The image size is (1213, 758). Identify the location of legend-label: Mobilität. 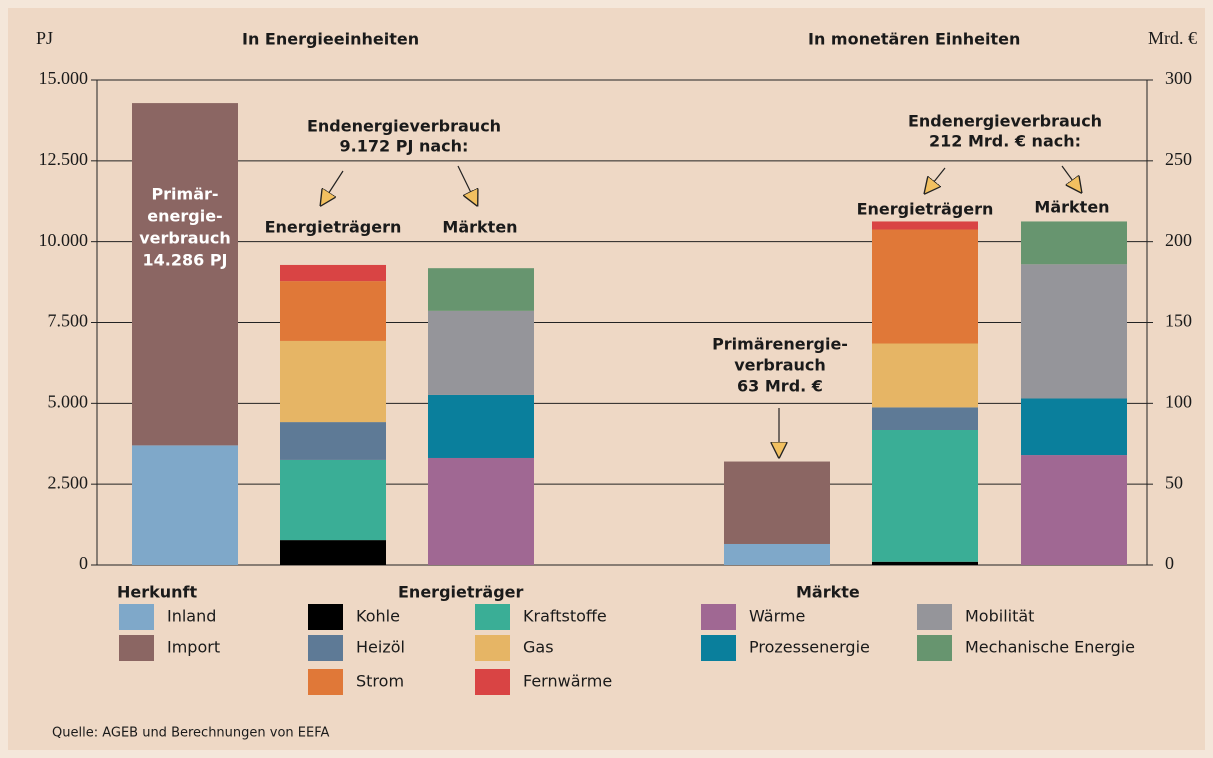
(999, 616).